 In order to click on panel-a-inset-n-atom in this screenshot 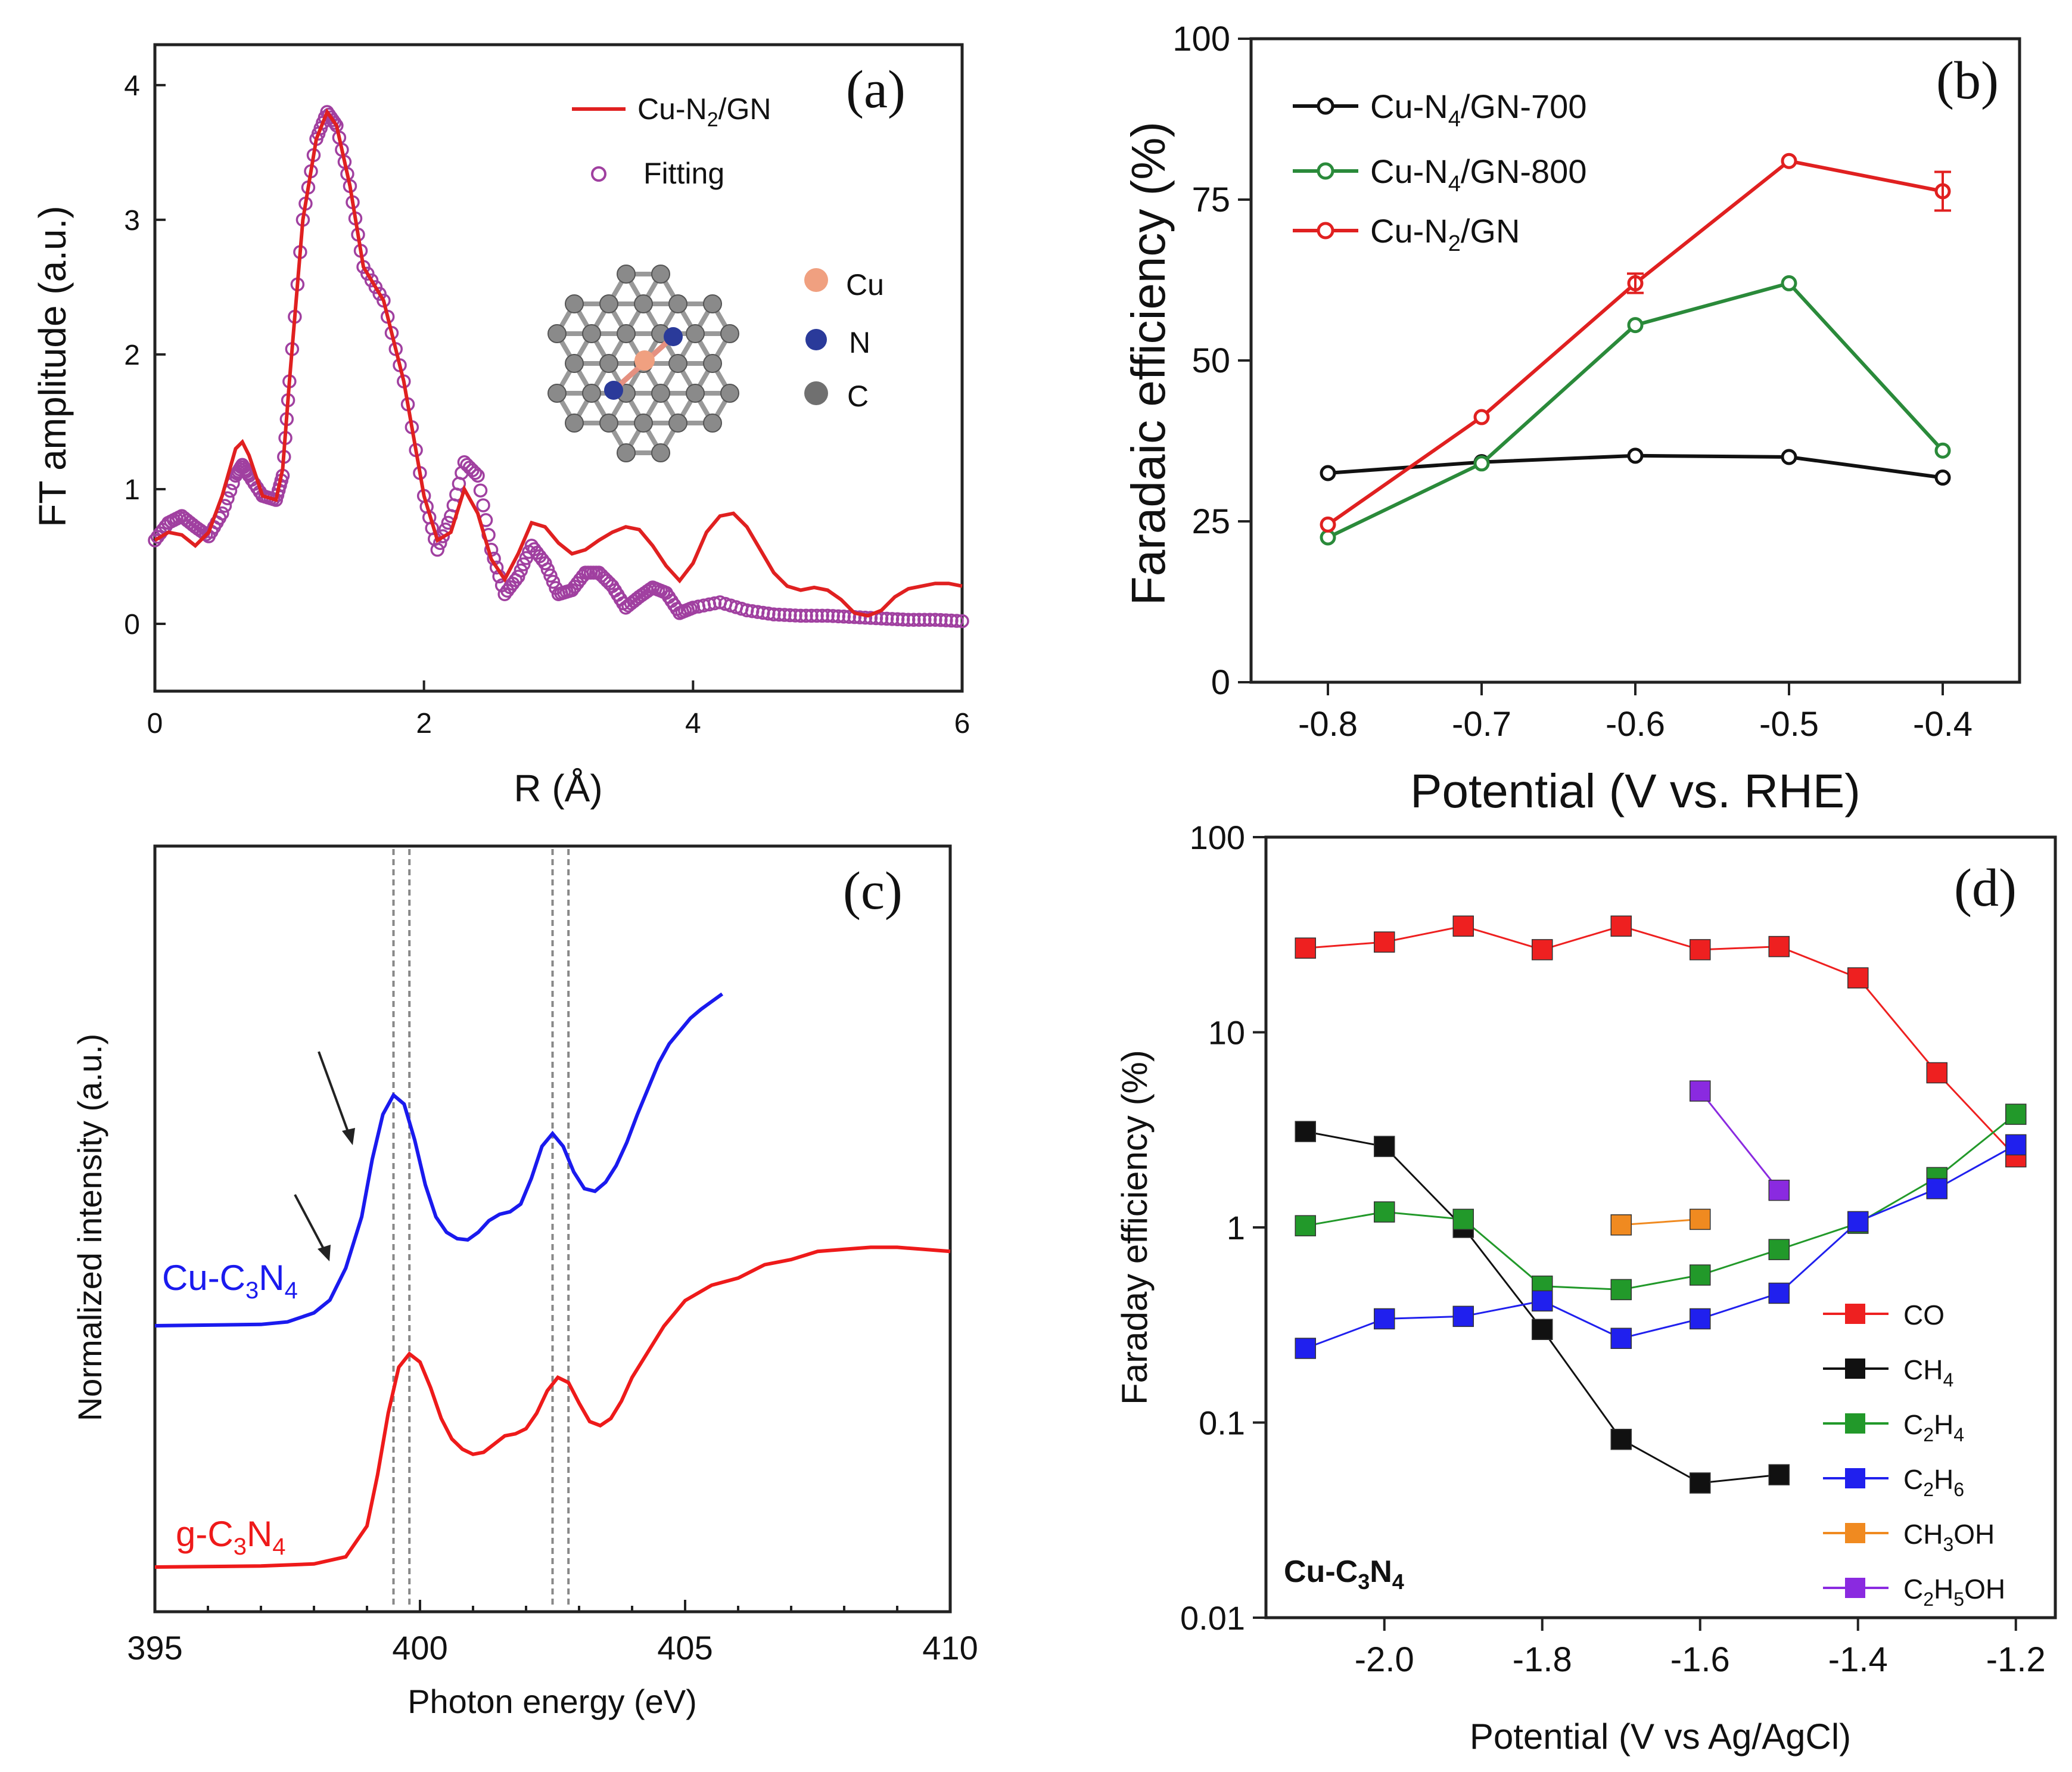, I will do `click(613, 391)`.